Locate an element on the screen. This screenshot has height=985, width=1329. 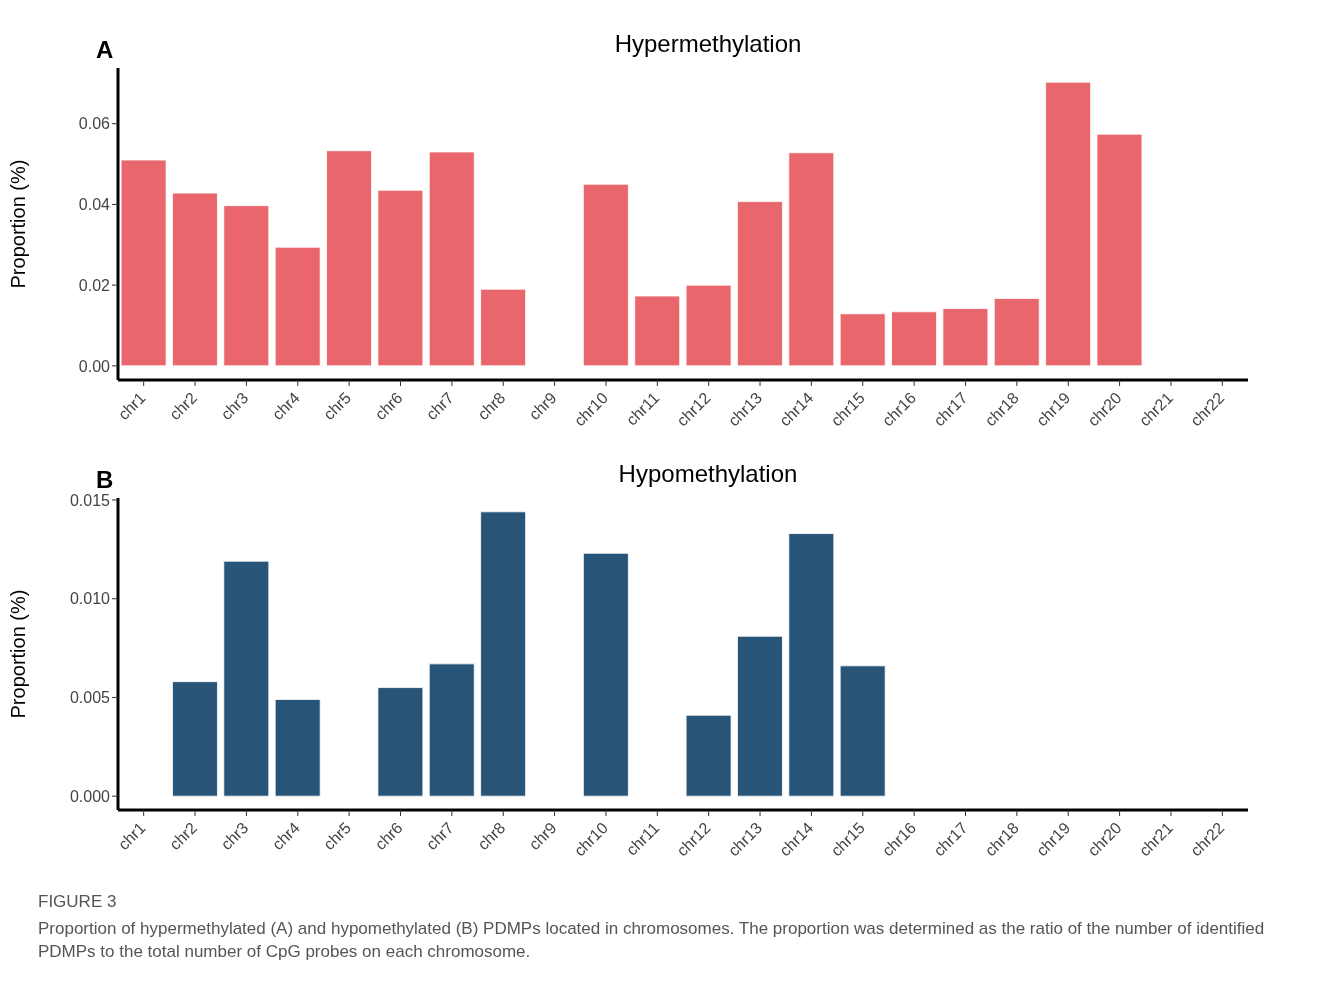
text: A is located at coordinates (105, 50).